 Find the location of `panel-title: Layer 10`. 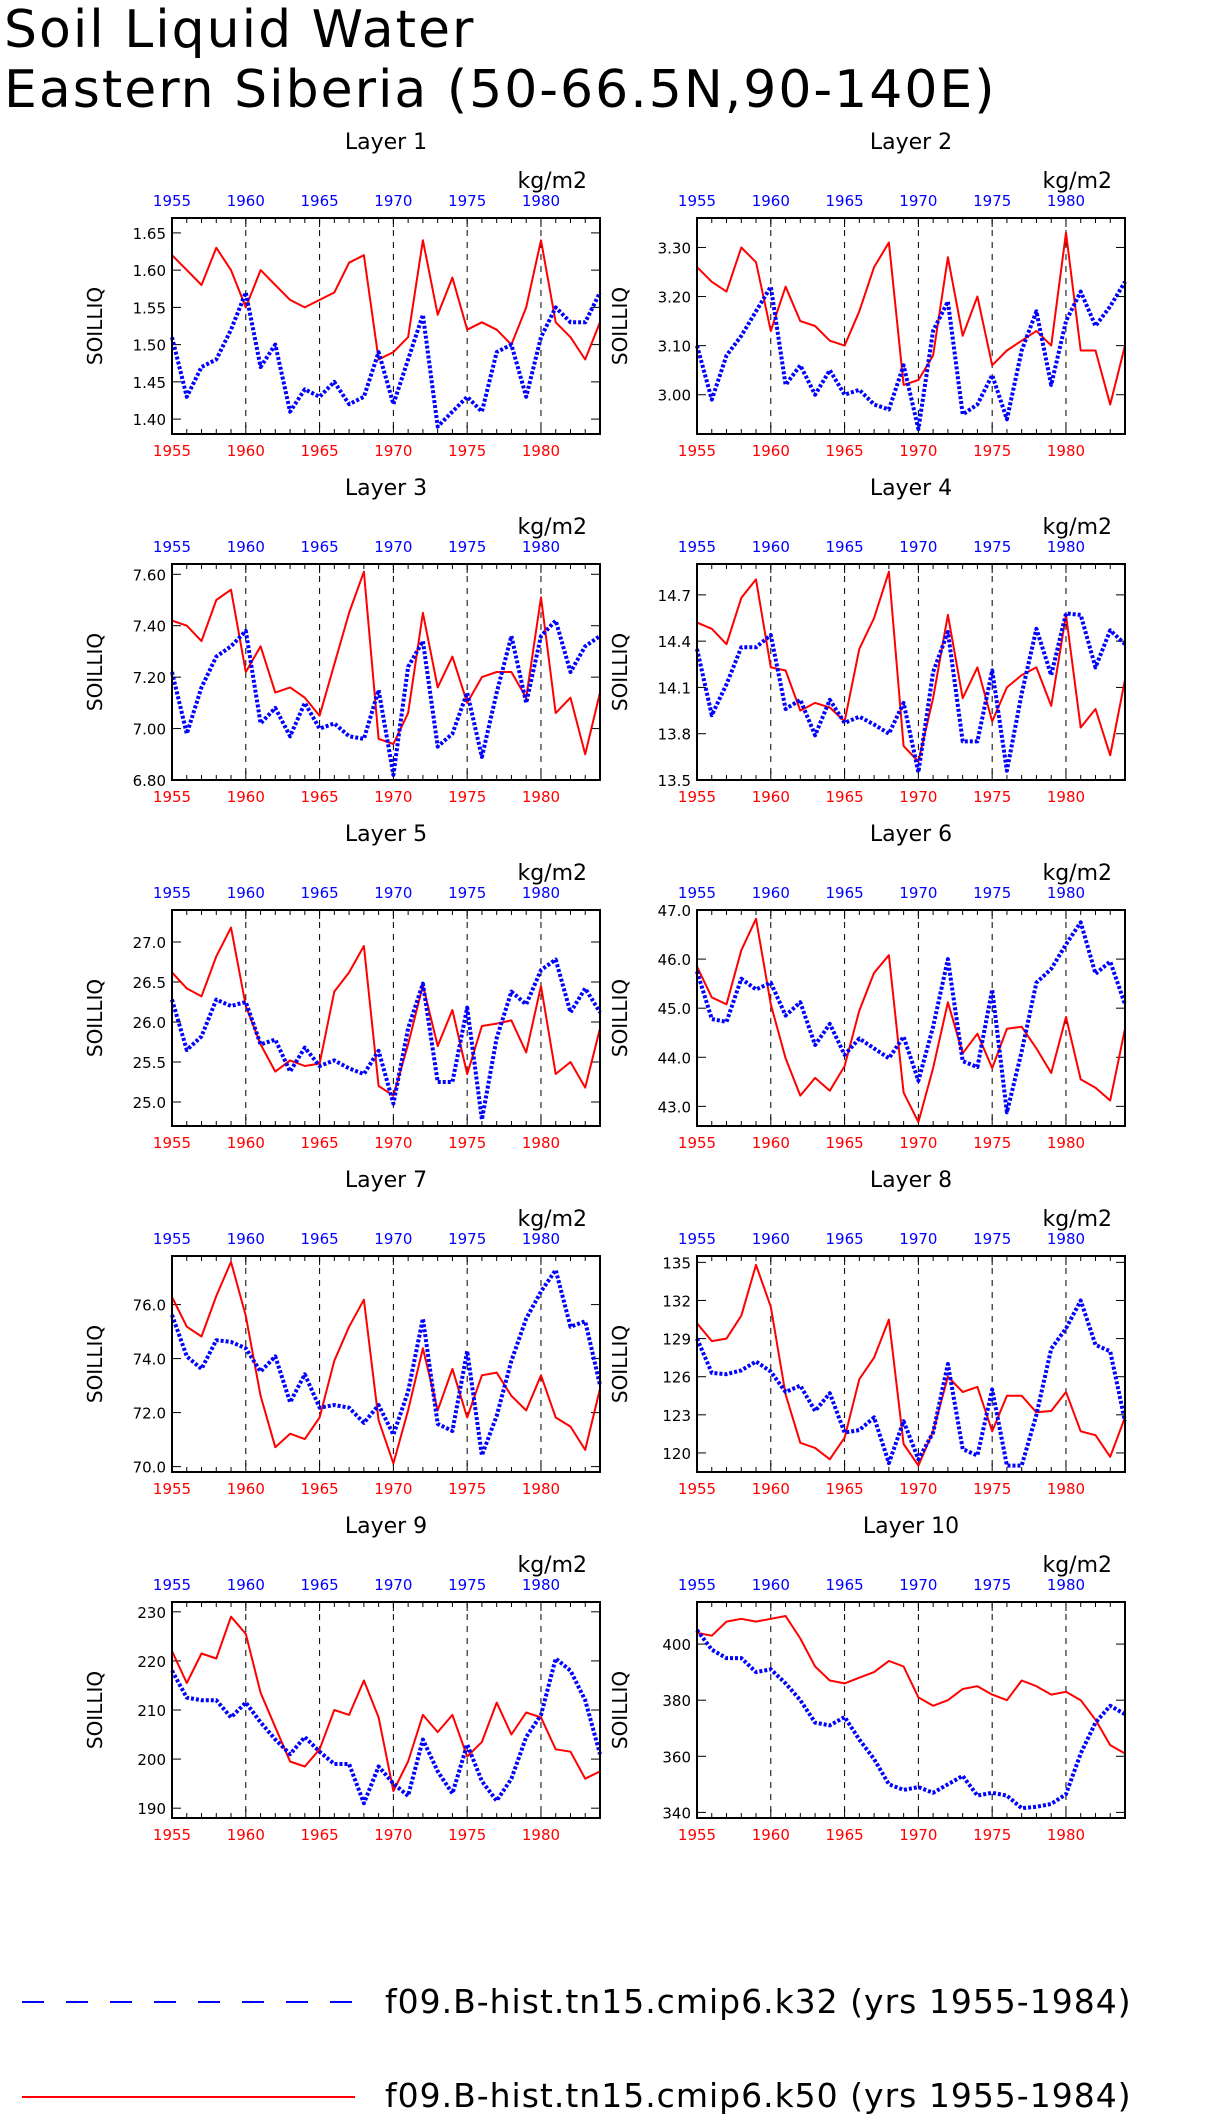

panel-title: Layer 10 is located at coordinates (911, 1526).